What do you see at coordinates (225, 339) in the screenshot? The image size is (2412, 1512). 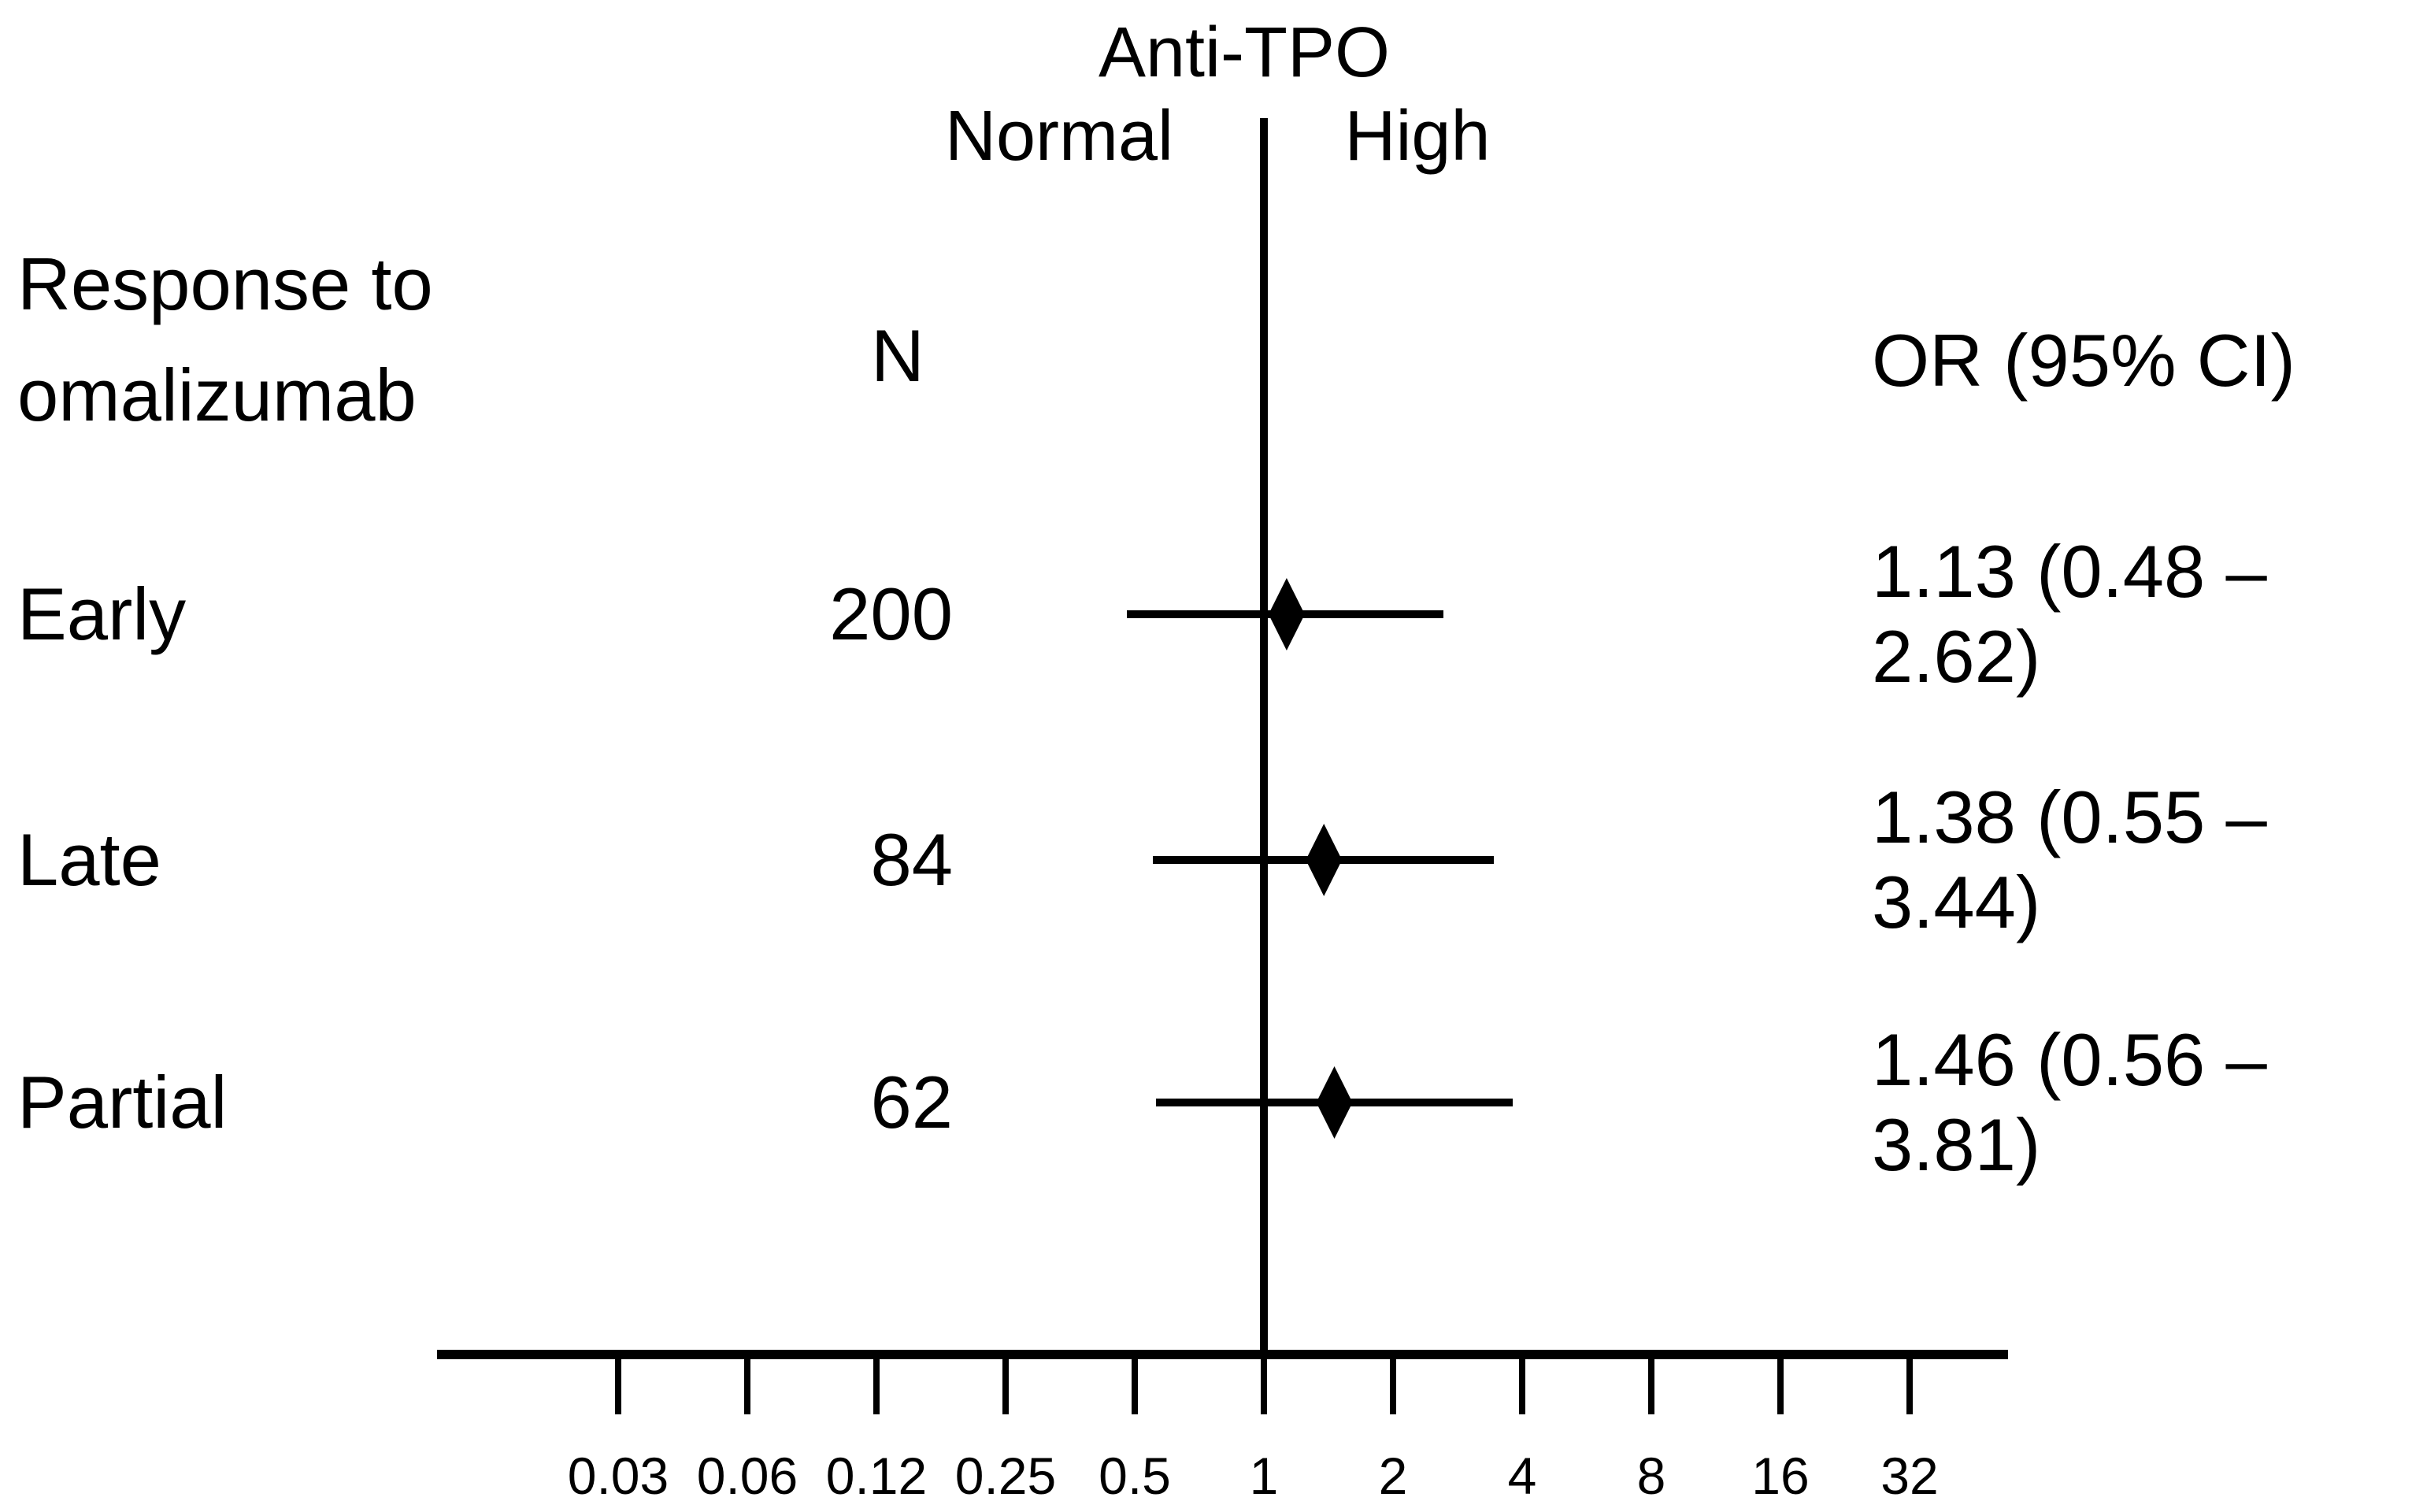 I see `row-column-header: Response to omalizumab` at bounding box center [225, 339].